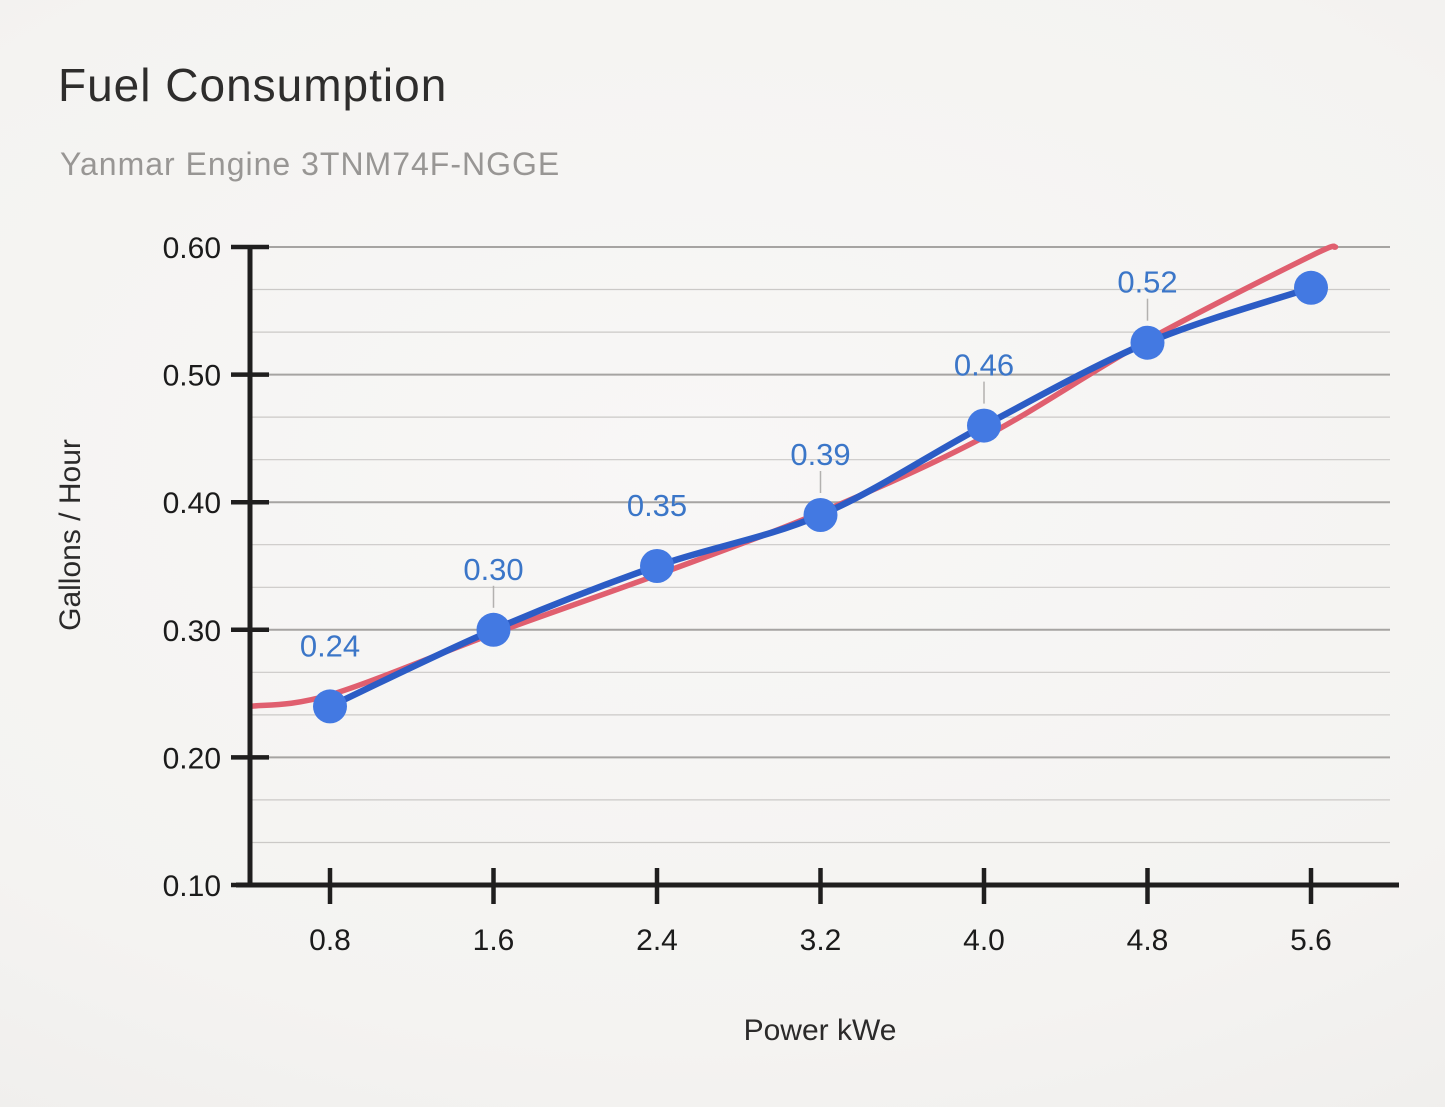 The width and height of the screenshot is (1445, 1107). I want to click on y-tick-label: 0.20, so click(192, 758).